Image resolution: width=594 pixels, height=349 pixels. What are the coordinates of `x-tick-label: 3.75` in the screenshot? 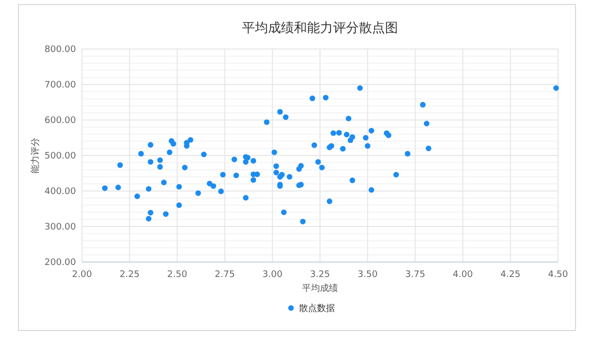 It's located at (415, 275).